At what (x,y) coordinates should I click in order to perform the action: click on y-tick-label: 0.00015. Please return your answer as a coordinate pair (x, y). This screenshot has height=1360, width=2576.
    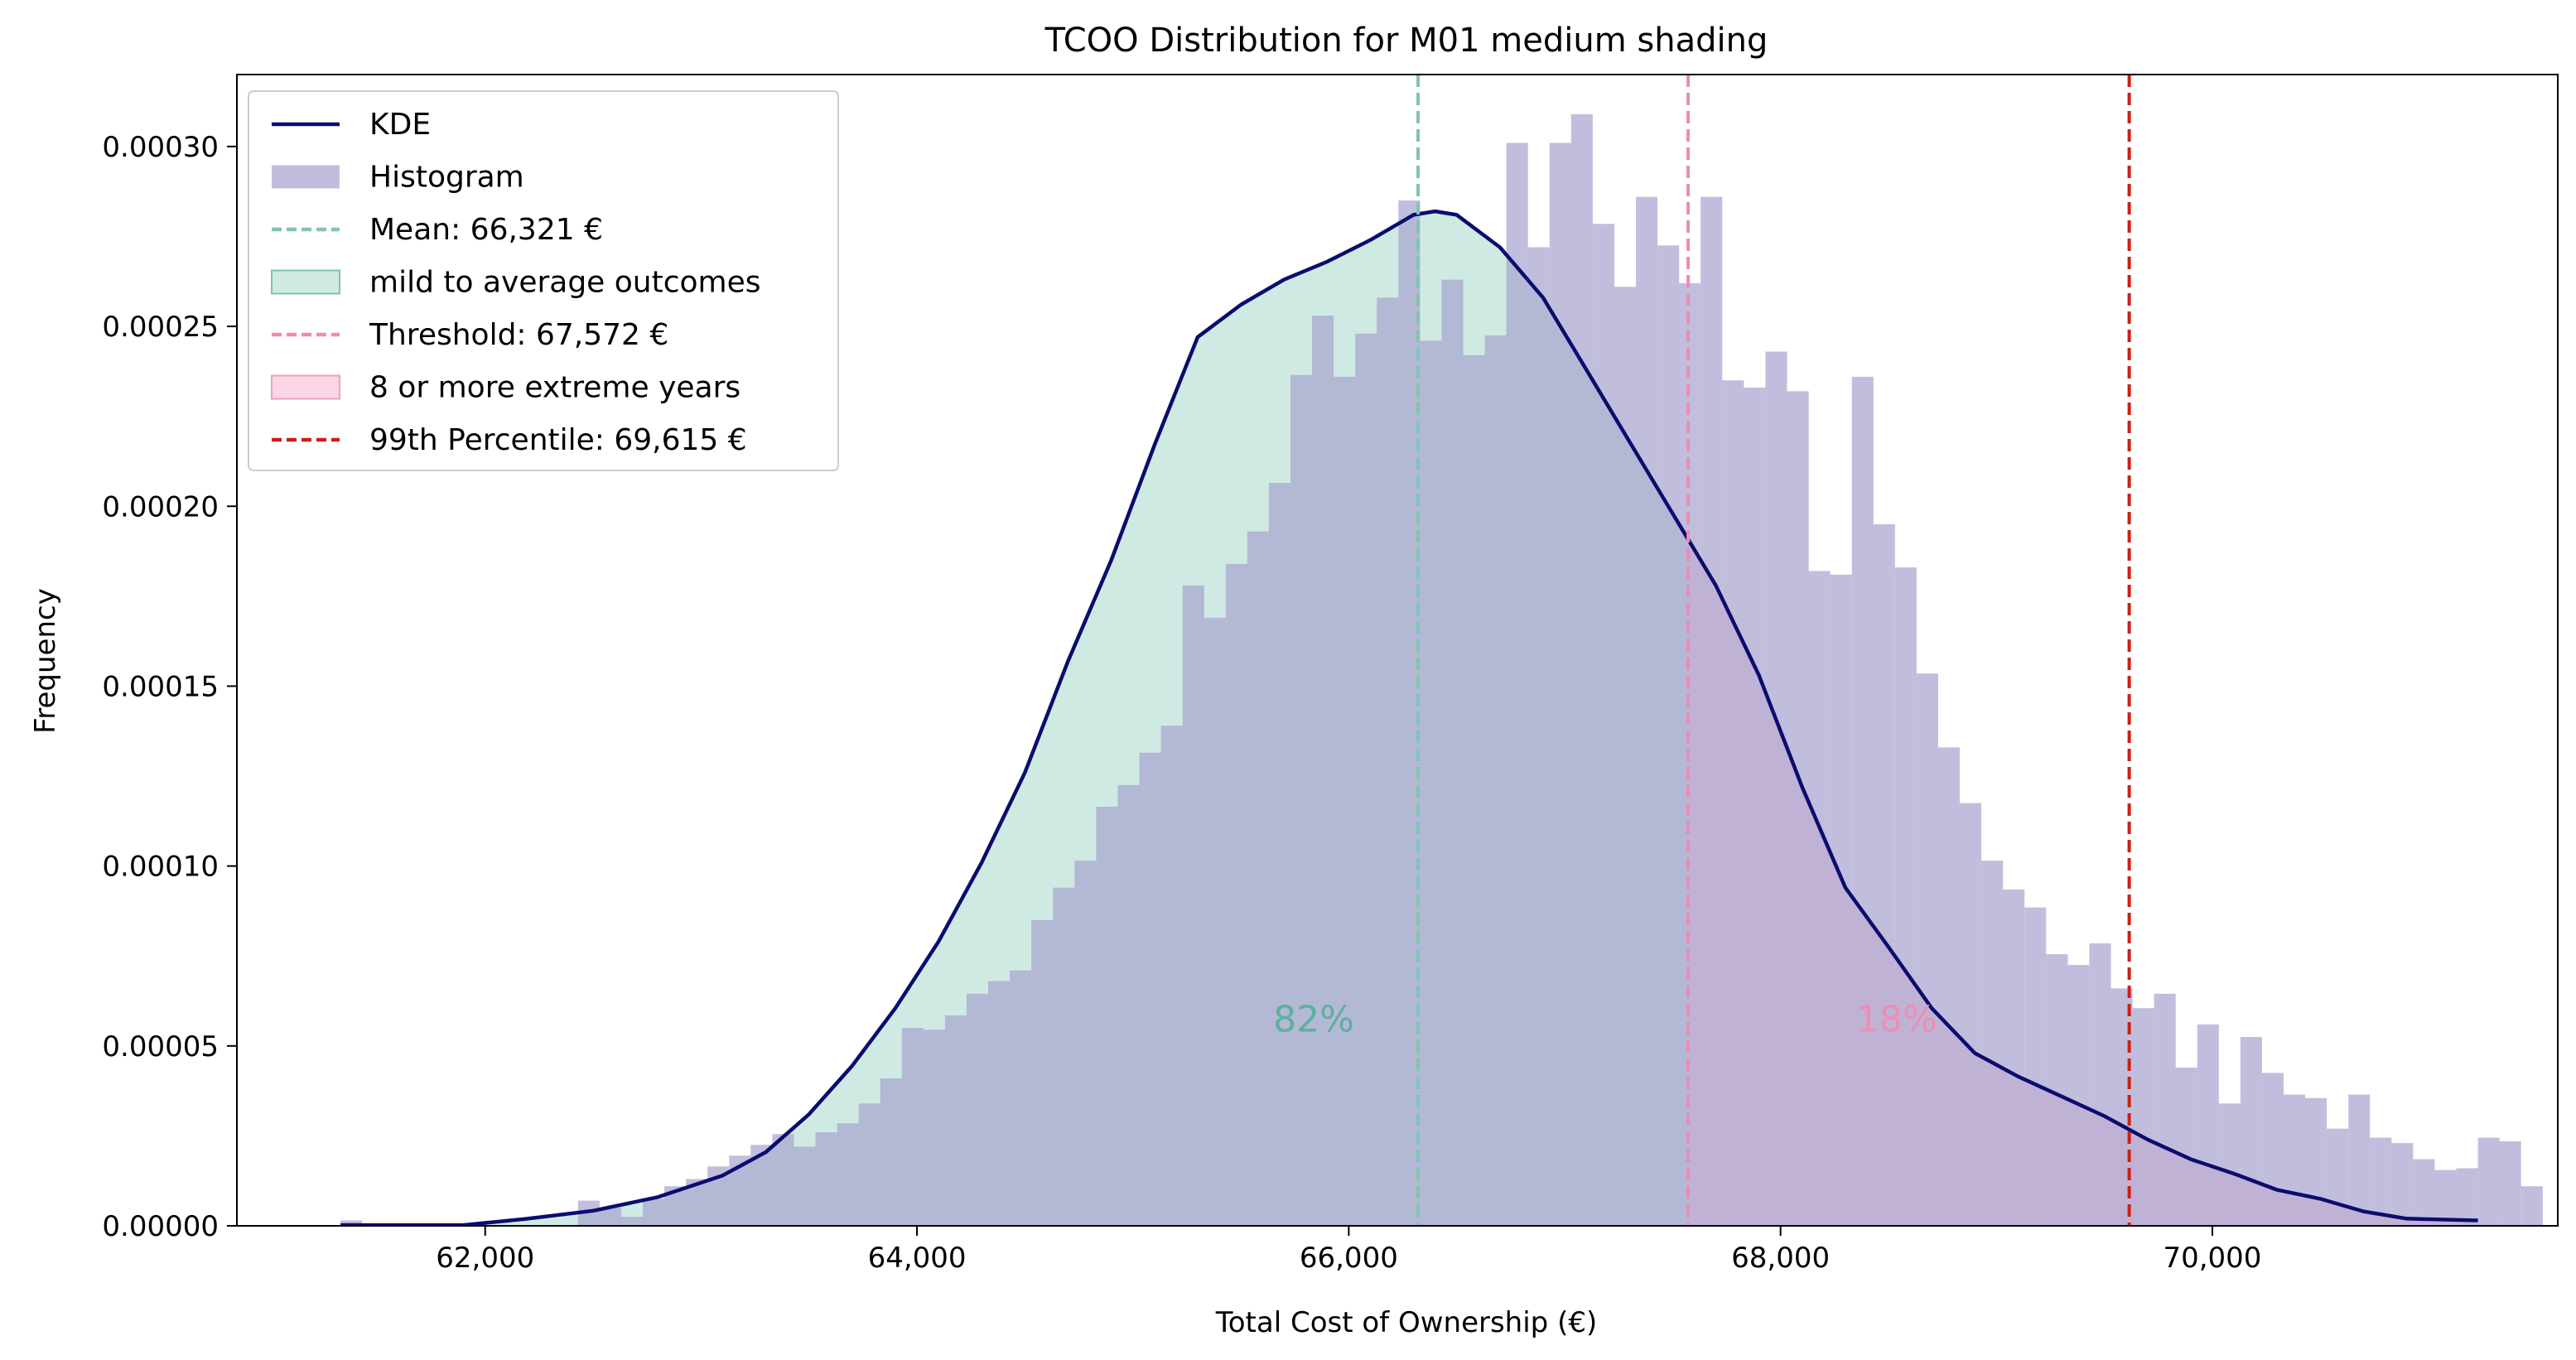
    Looking at the image, I should click on (161, 686).